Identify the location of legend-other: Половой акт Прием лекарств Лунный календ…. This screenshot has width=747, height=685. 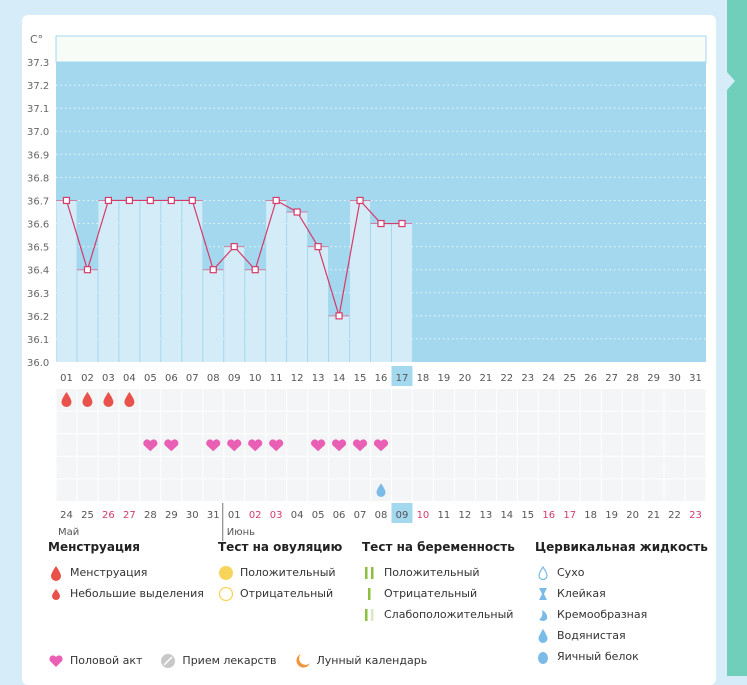
(237, 660).